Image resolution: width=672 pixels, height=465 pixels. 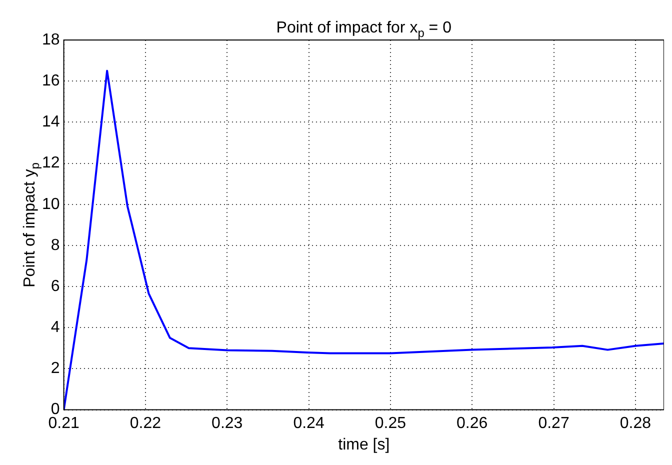 I want to click on y-tick-label: 12, so click(x=51, y=163).